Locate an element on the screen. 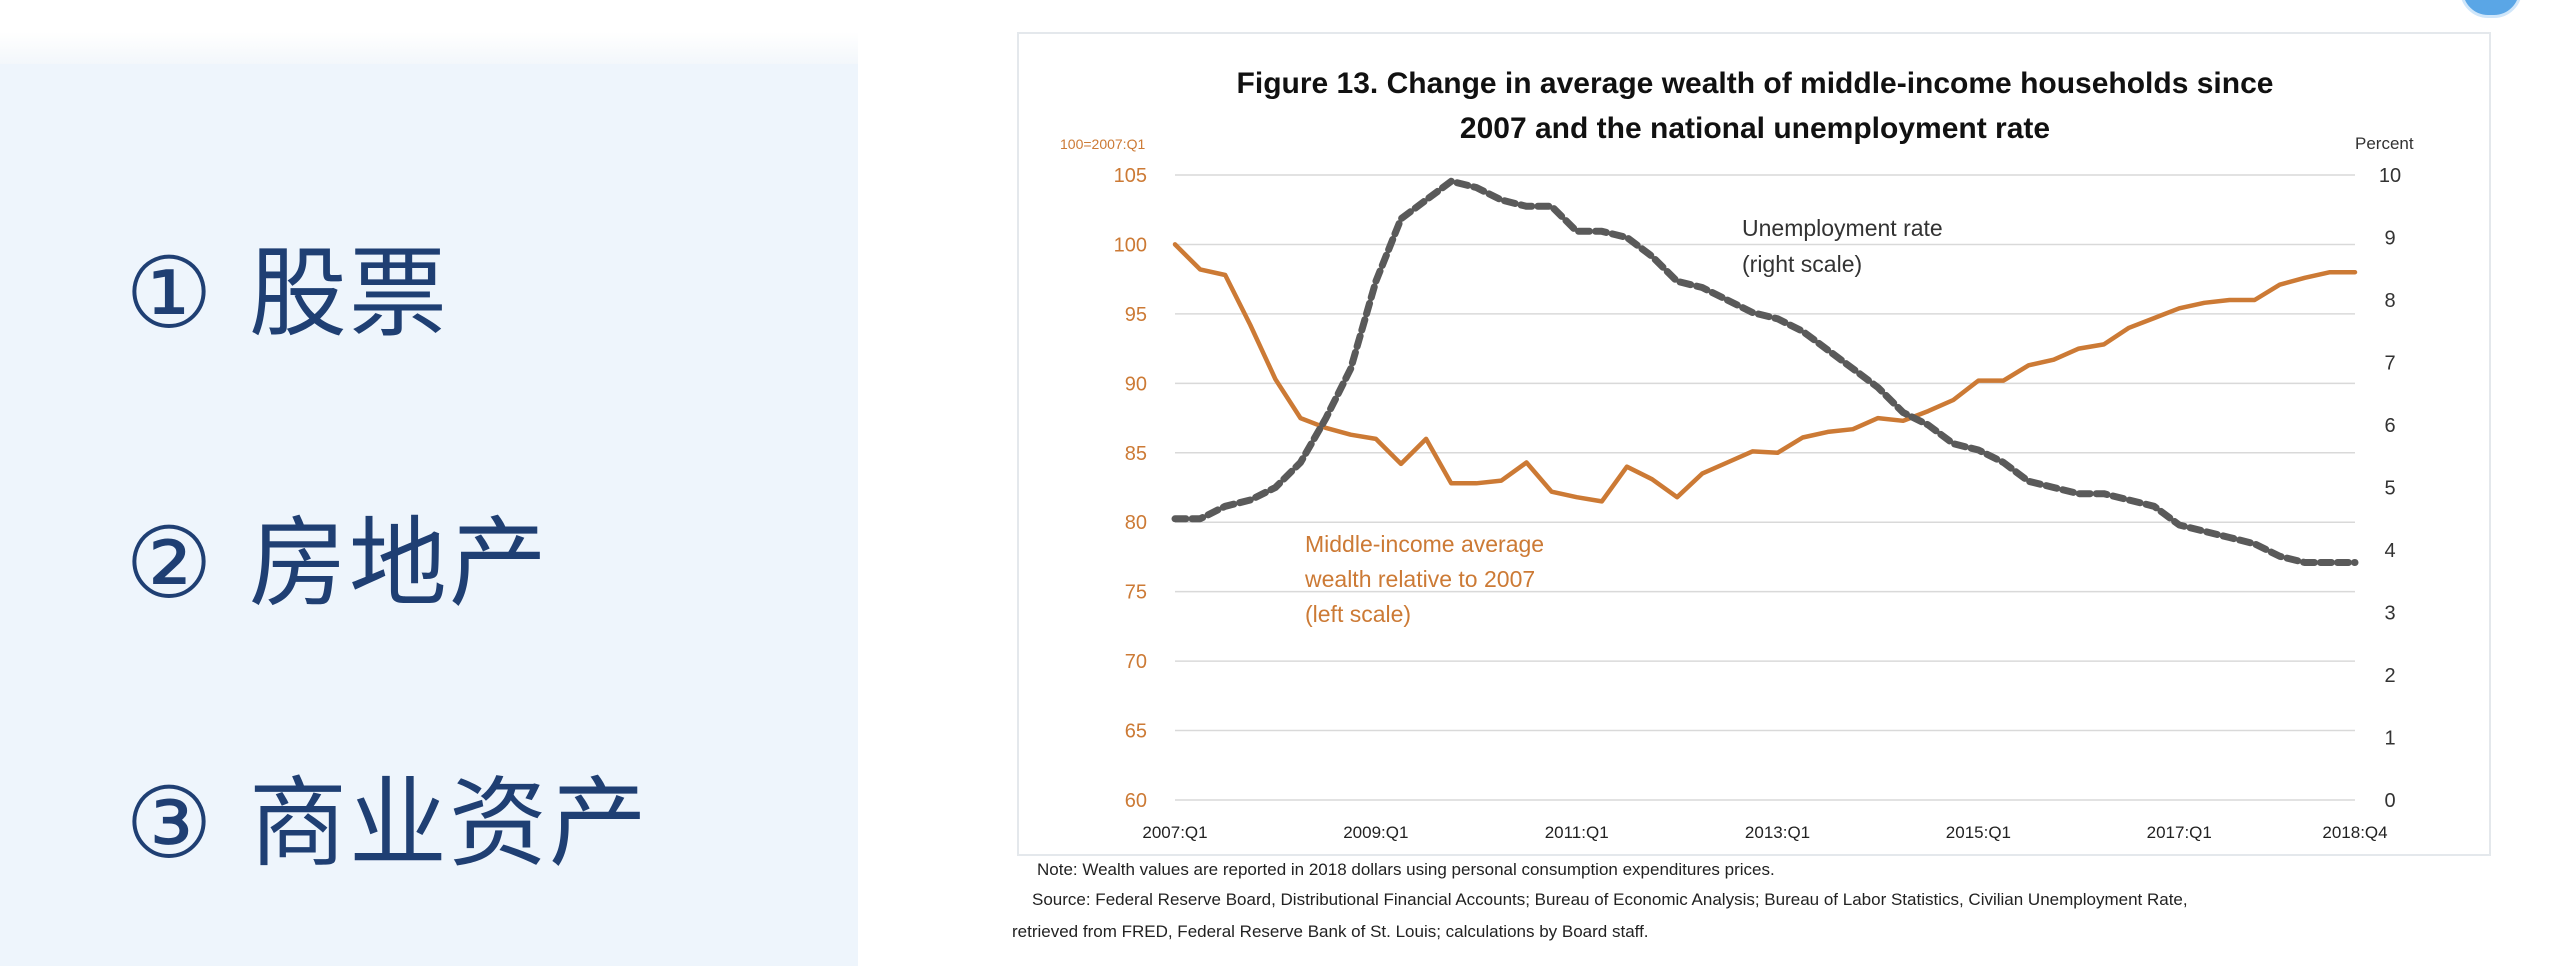 The height and width of the screenshot is (966, 2551). right-tick-label: 2 is located at coordinates (2389, 676).